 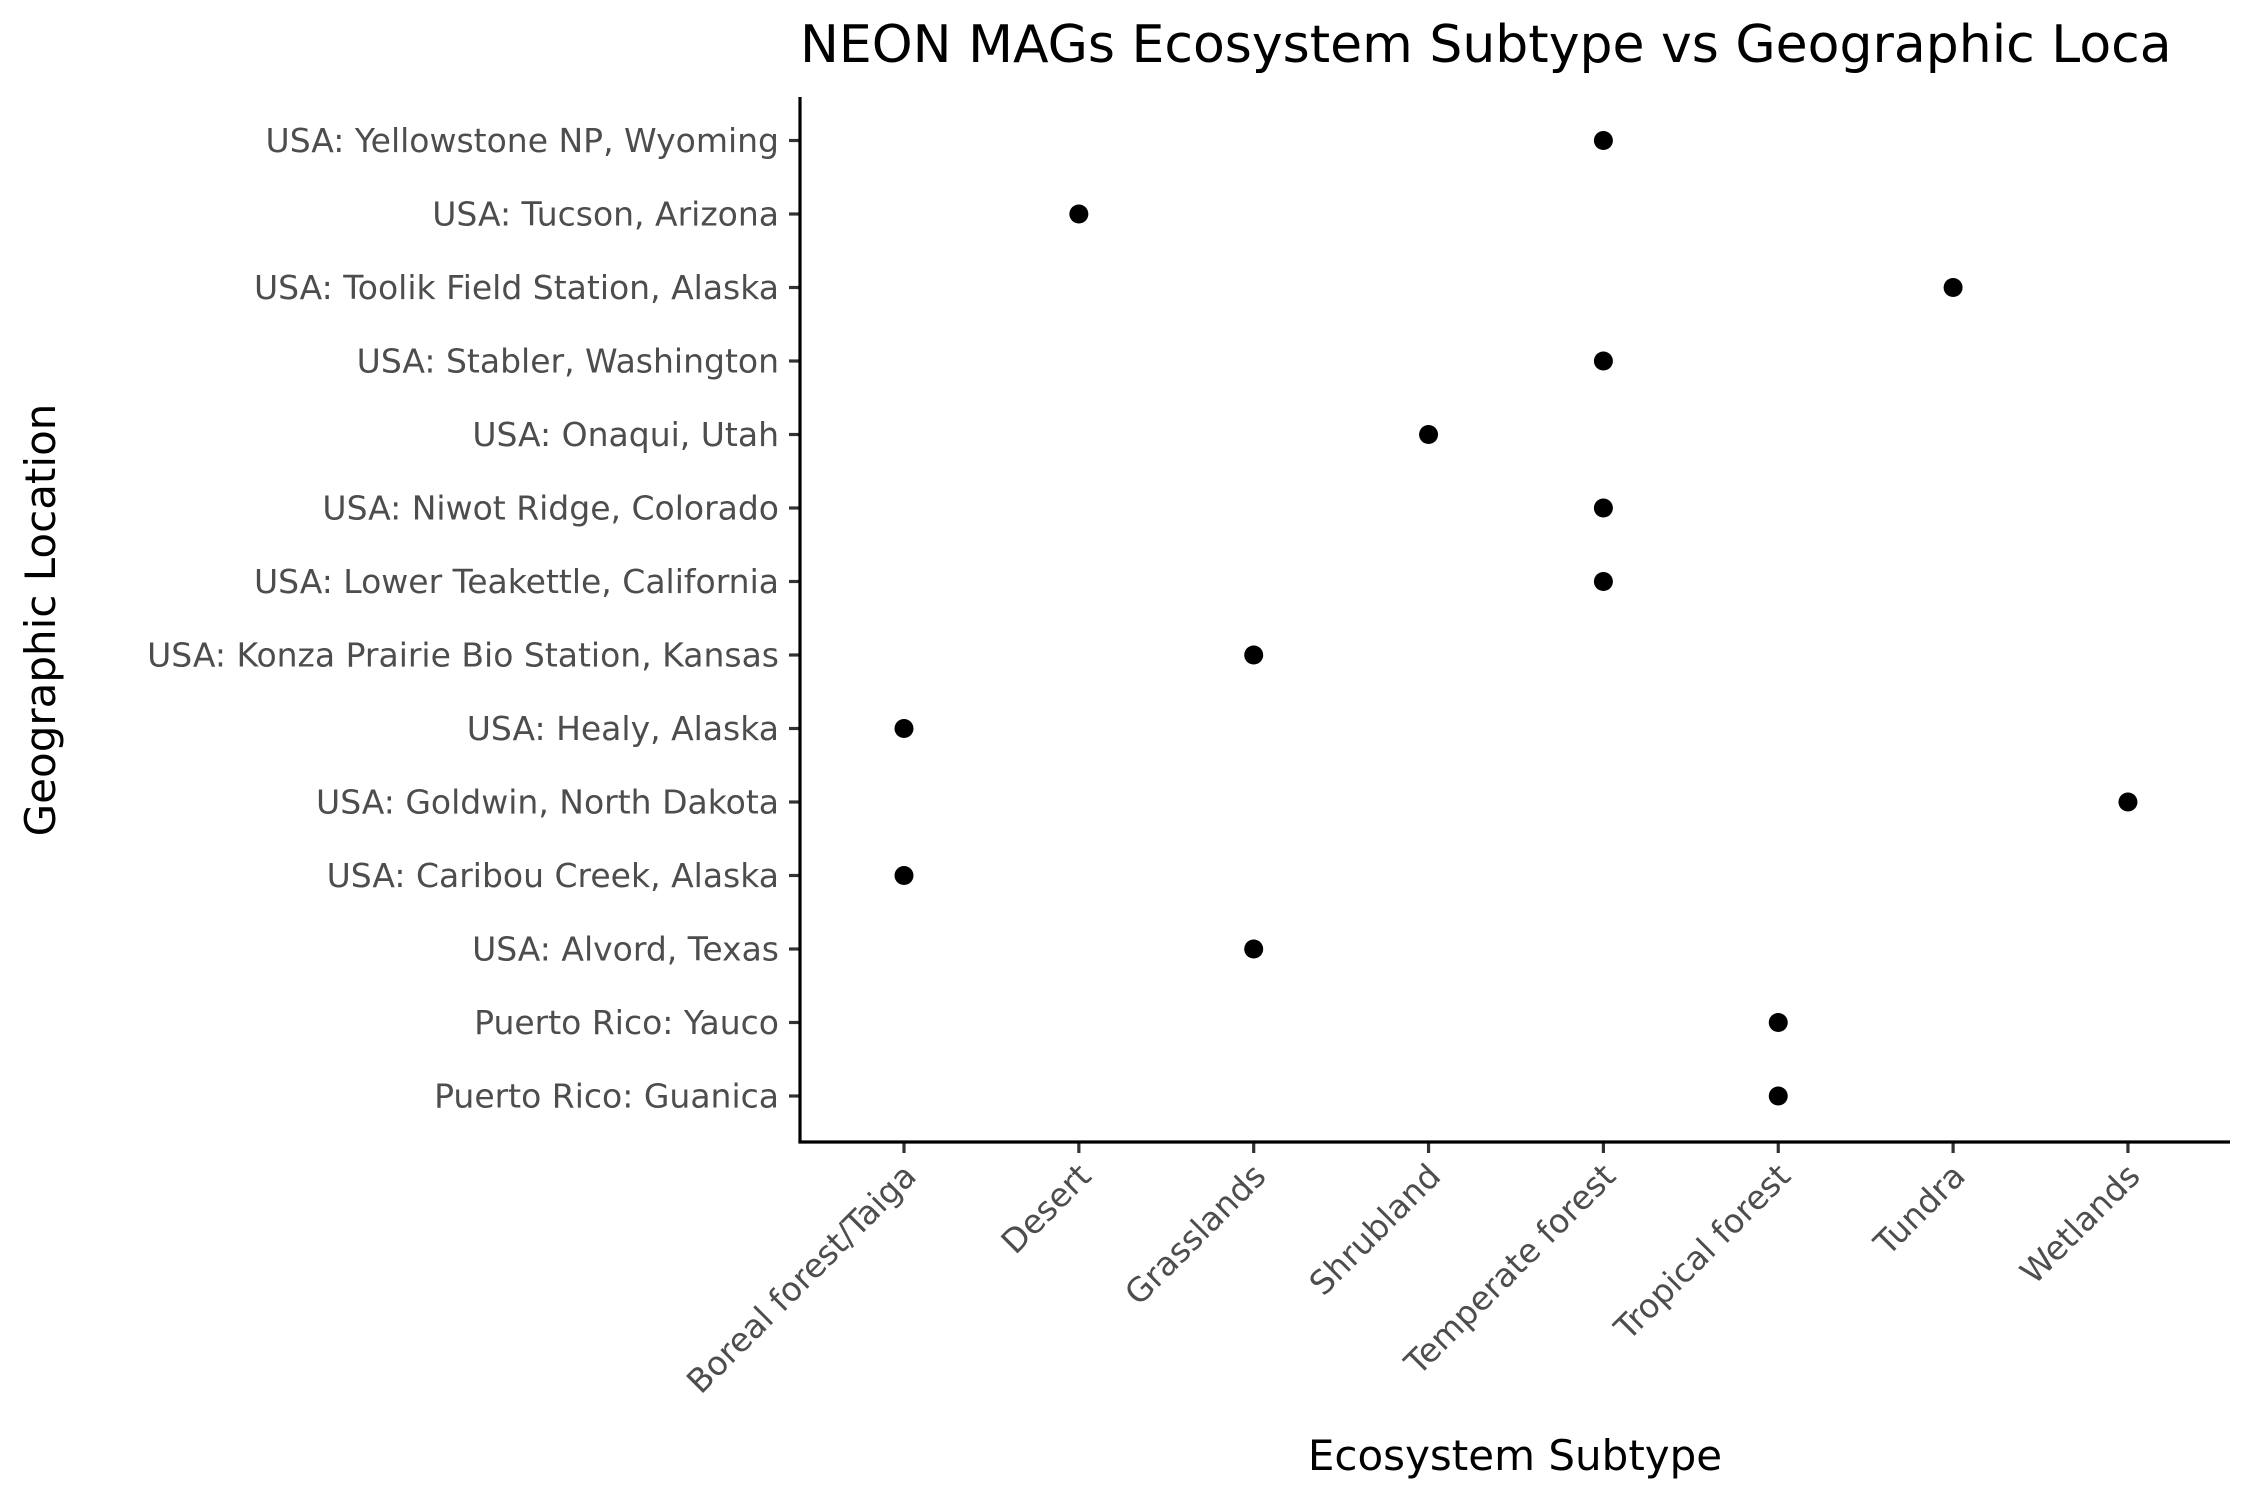 I want to click on data-point-usa-caribou-creek-alaska, so click(x=904, y=875).